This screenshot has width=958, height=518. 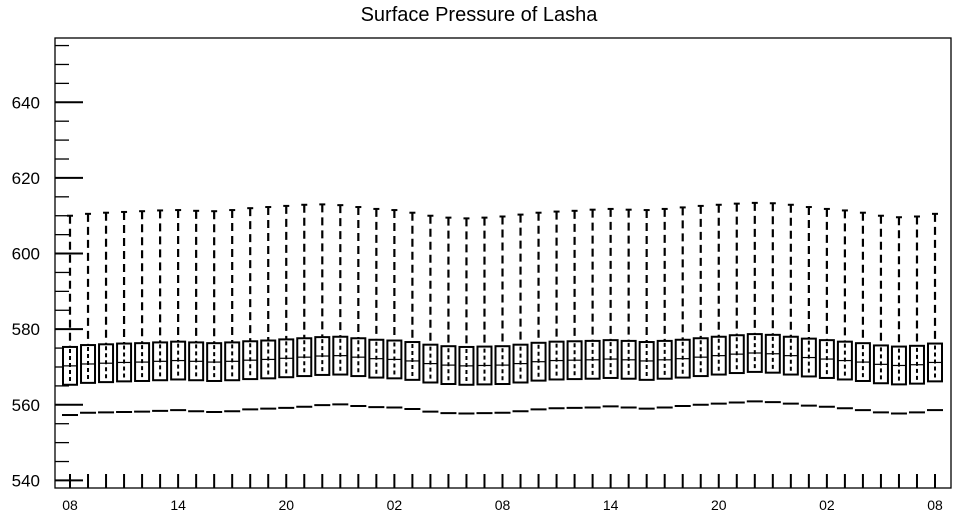 I want to click on y-axis: 540 560 580 600 620 640, so click(x=47, y=267).